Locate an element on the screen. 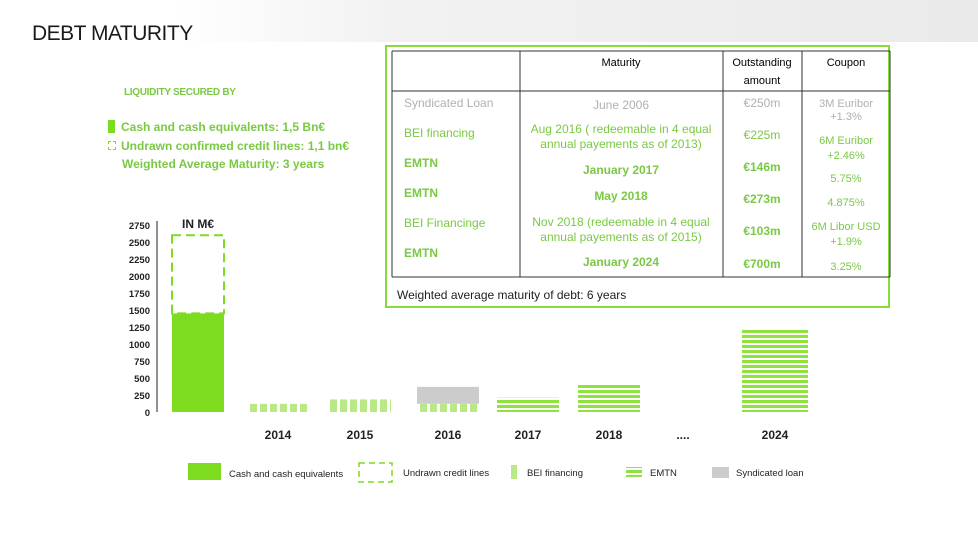 This screenshot has width=978, height=539. row-coupon: 4.875% is located at coordinates (846, 203).